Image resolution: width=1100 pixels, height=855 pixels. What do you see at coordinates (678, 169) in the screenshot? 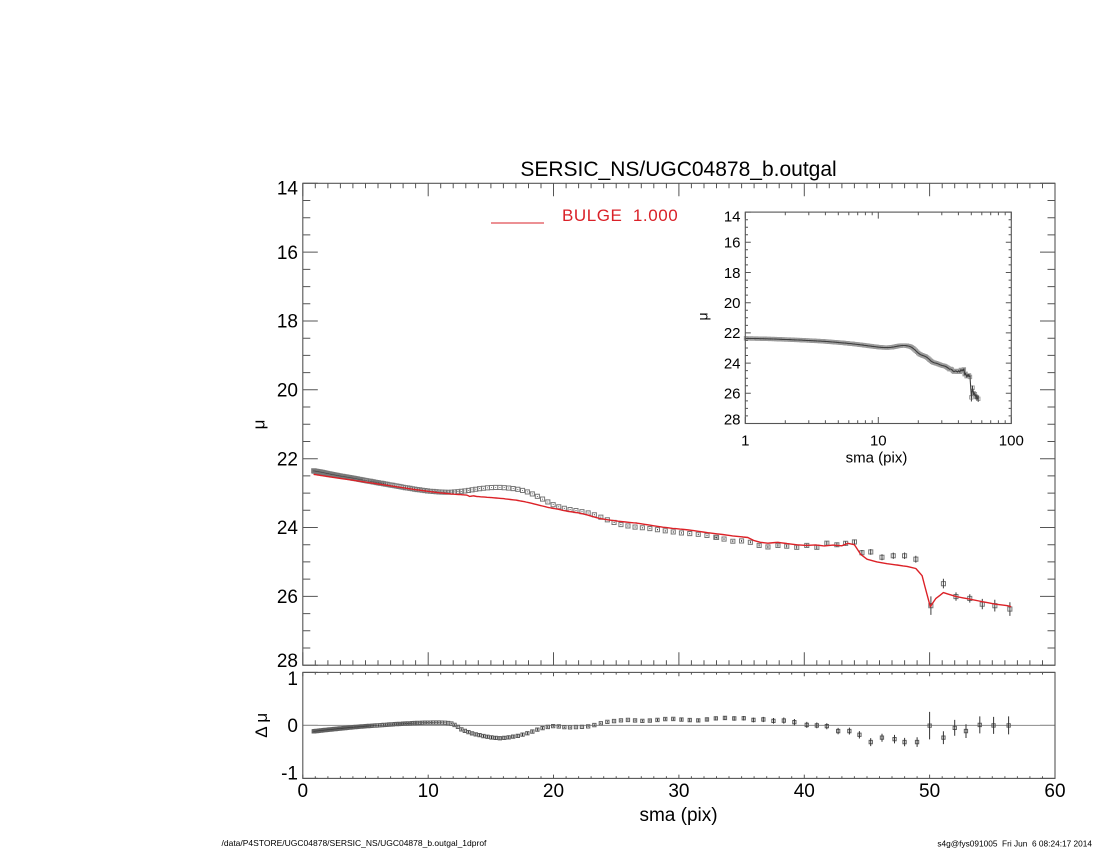
I see `svg-text: SERSIC_NS/UGC04878_b.outgal` at bounding box center [678, 169].